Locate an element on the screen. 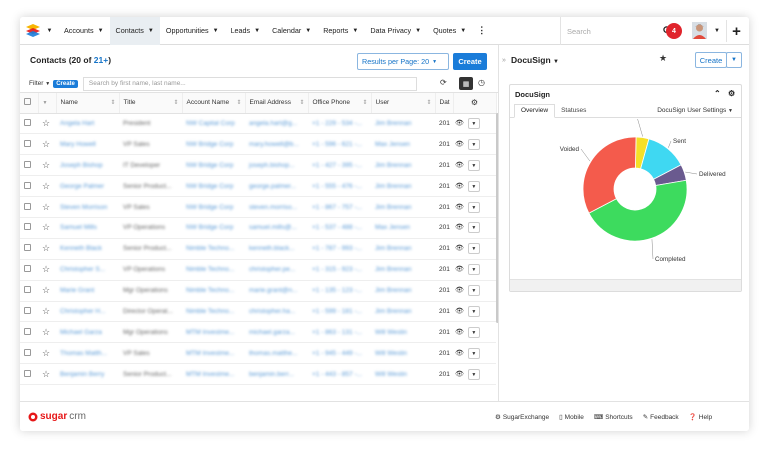  cell-name: Benjamin Berry is located at coordinates (82, 374).